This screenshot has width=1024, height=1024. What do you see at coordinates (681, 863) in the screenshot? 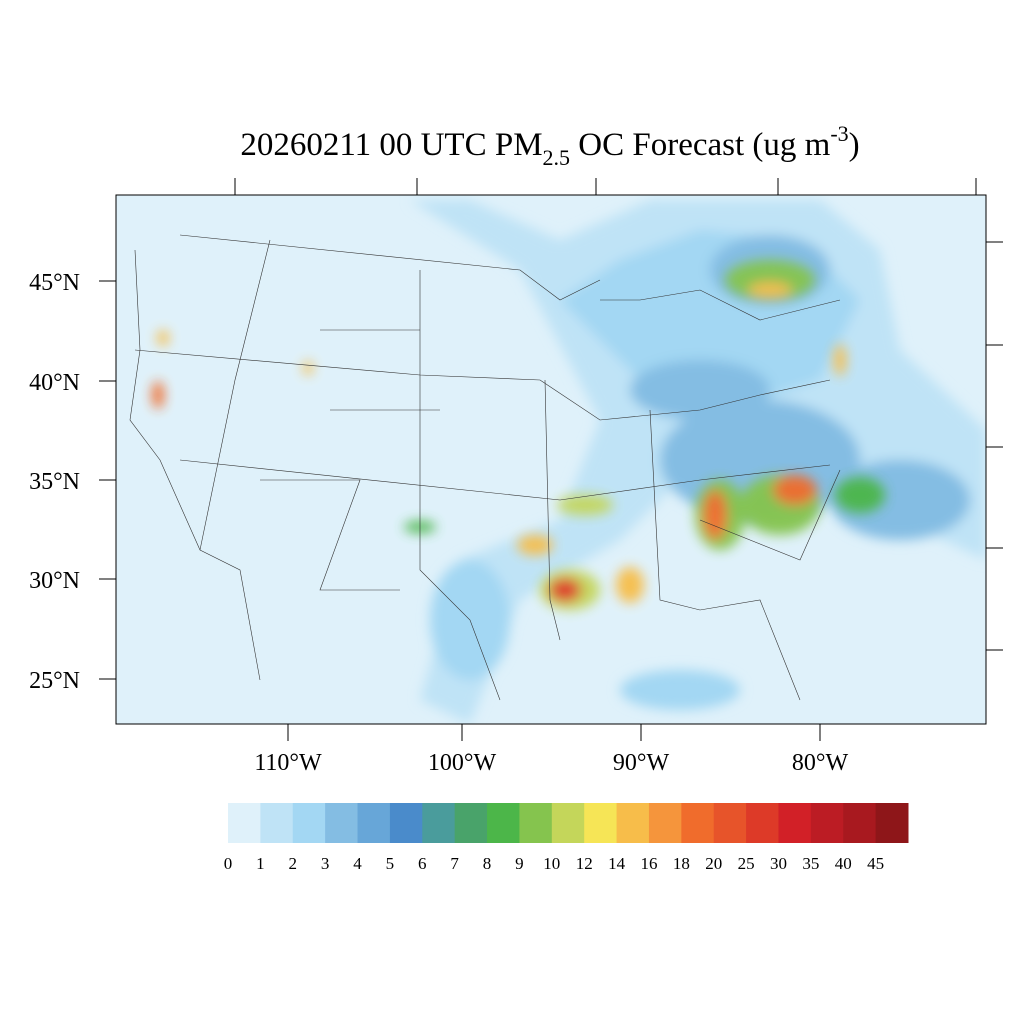
I see `colorbar-label: 18` at bounding box center [681, 863].